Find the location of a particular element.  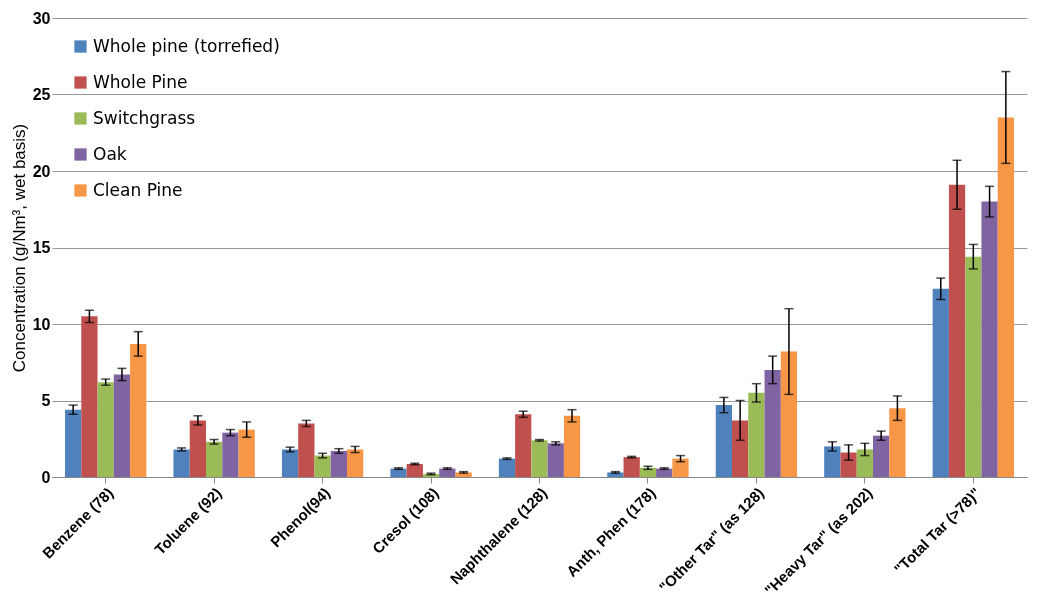

y-tick-label: 20 is located at coordinates (41, 171).